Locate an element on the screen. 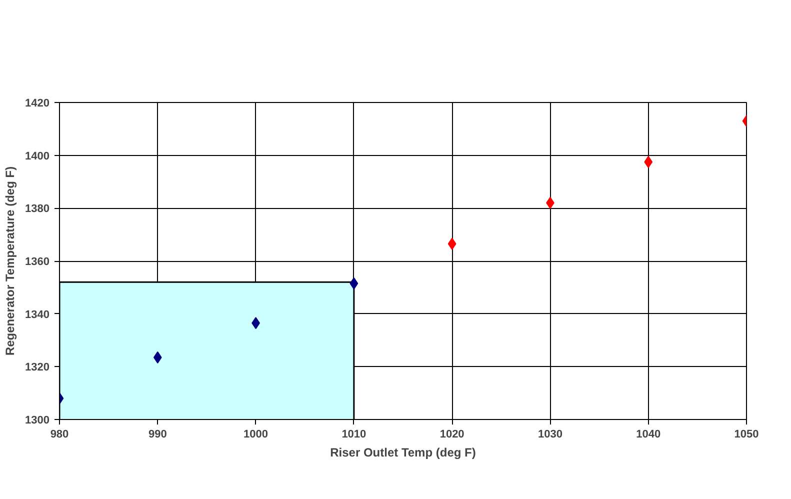 Image resolution: width=791 pixels, height=499 pixels. y-tick-label: 1360 is located at coordinates (37, 262).